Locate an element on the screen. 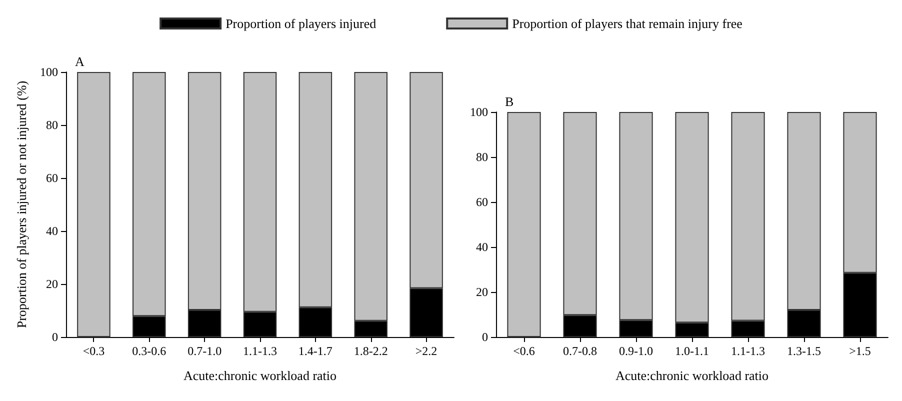 The height and width of the screenshot is (401, 902). legend-label: Proportion of players that remain injury free is located at coordinates (627, 23).